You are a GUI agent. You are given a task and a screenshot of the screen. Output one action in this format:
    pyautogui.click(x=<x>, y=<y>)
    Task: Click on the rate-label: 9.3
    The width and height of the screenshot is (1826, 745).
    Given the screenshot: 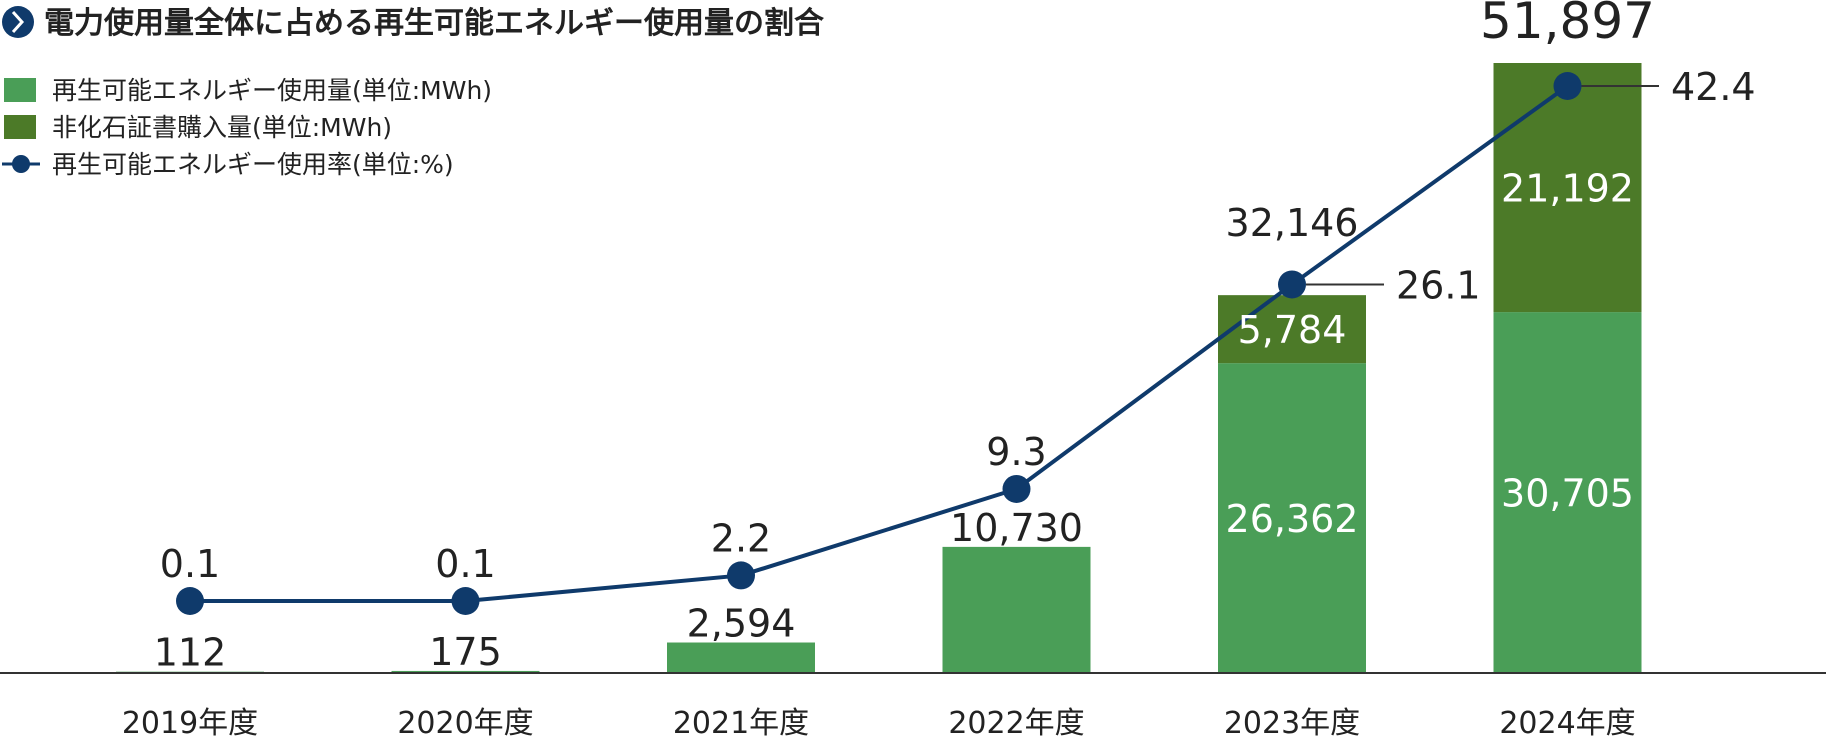 What is the action you would take?
    pyautogui.click(x=1016, y=452)
    